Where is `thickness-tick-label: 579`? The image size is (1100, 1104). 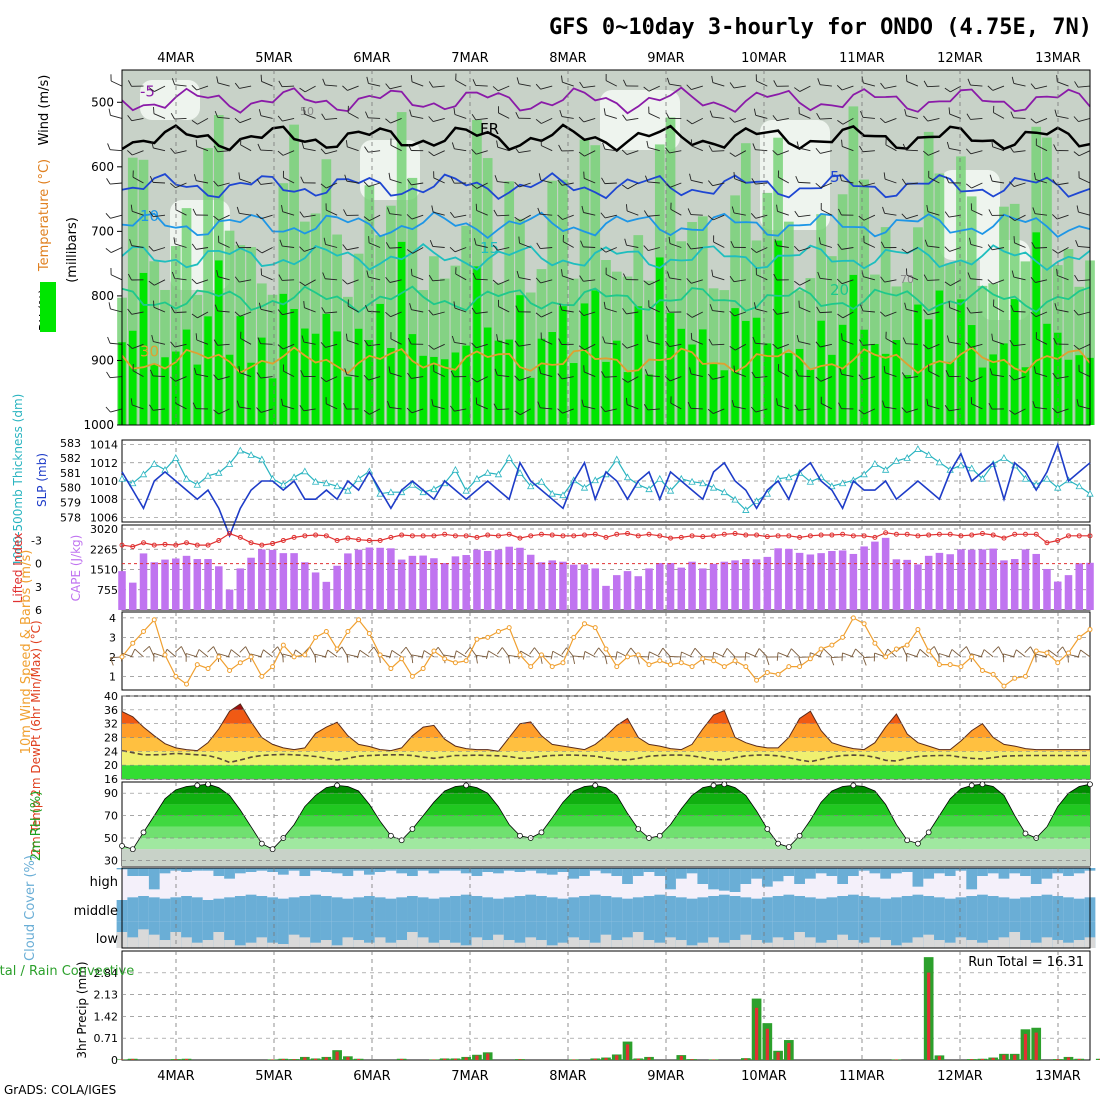
thickness-tick-label: 579 is located at coordinates (70, 503).